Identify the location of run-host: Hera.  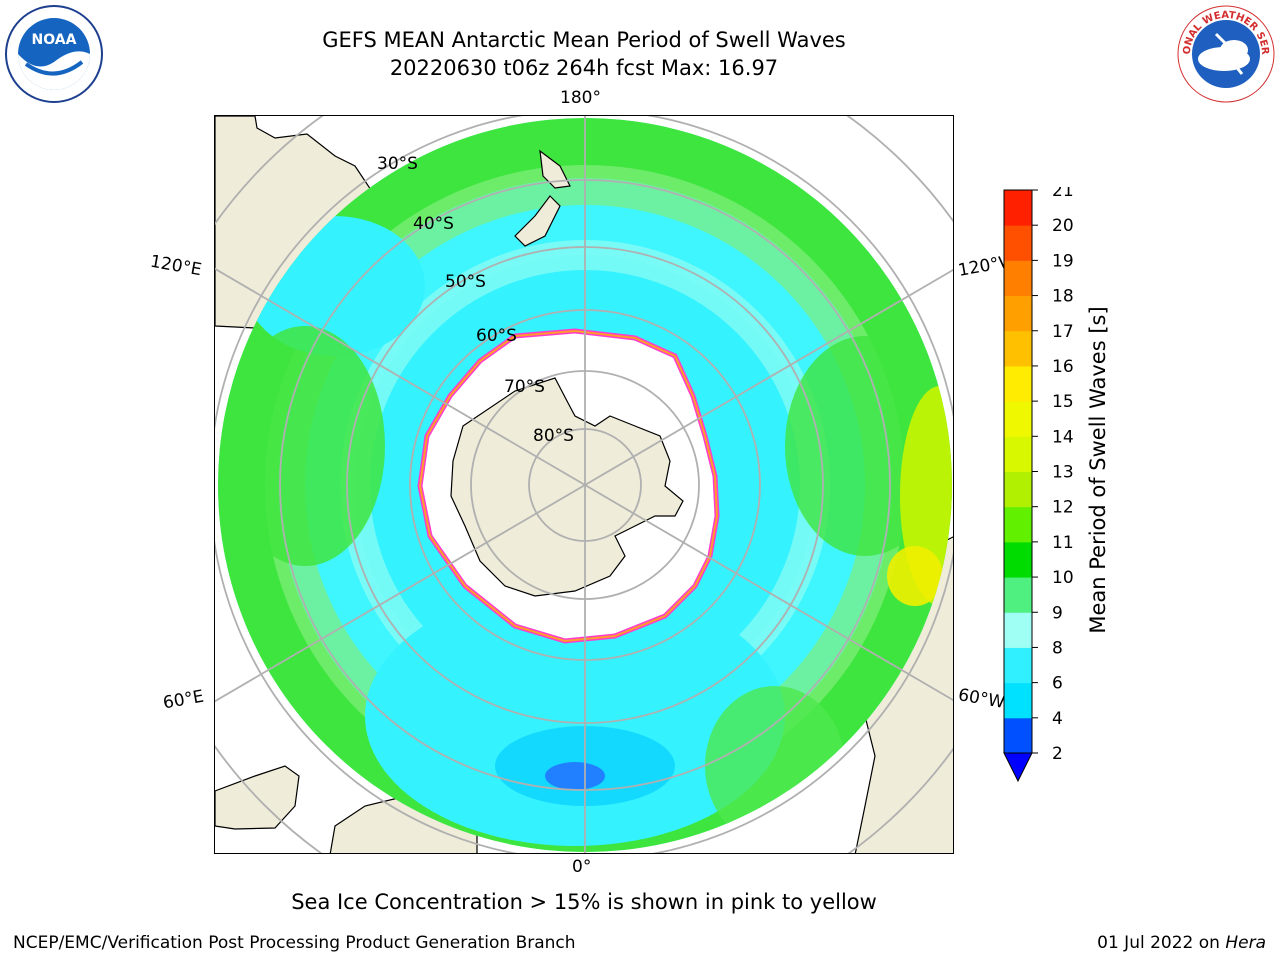
(1245, 943).